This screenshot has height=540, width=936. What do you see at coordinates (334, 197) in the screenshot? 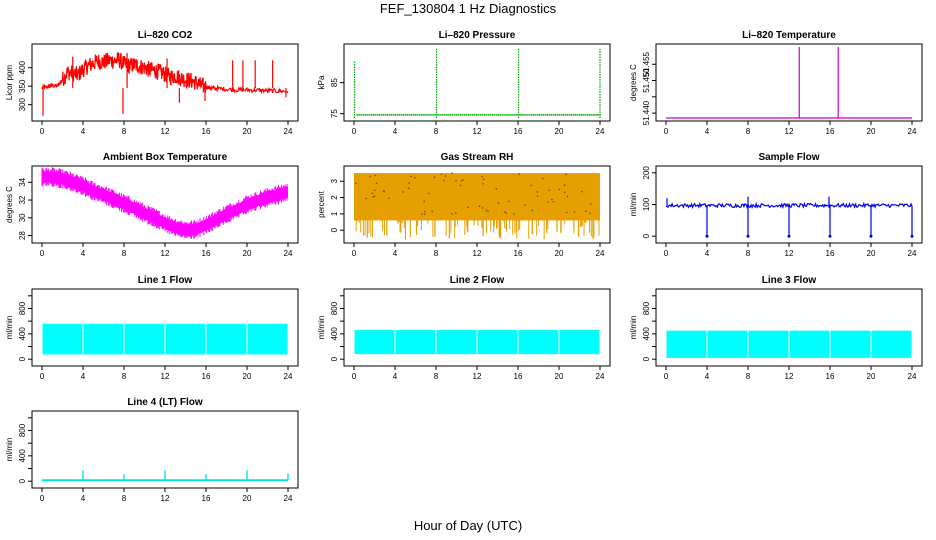
I see `y-tick-label: 2` at bounding box center [334, 197].